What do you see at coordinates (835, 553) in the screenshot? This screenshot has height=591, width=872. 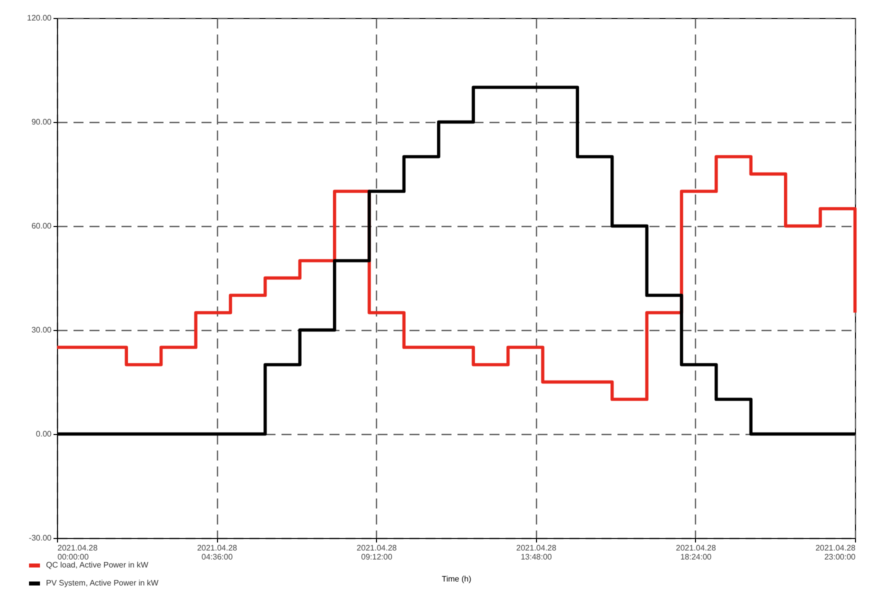 I see `x-tick-label: 2021.04.28 23:00:00` at bounding box center [835, 553].